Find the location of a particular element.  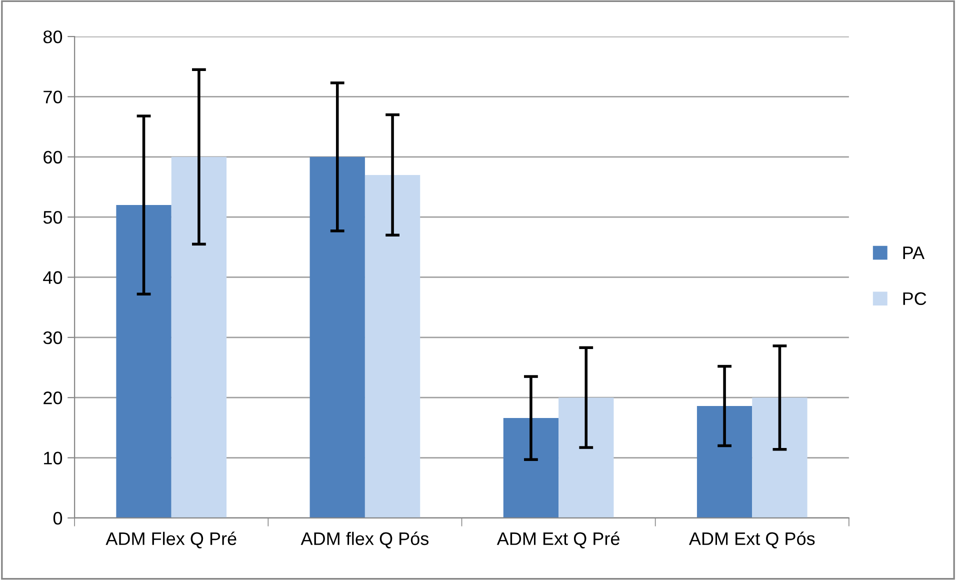

y-tick-label: 10 is located at coordinates (53, 458).